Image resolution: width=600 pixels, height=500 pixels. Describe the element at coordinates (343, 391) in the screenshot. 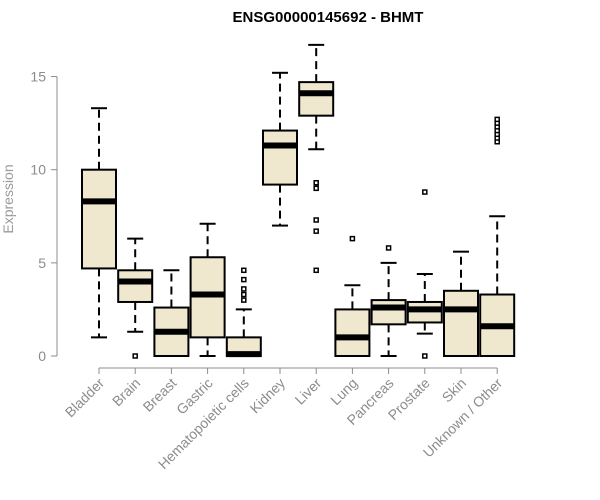

I see `x-tick-label: Lung` at that location.